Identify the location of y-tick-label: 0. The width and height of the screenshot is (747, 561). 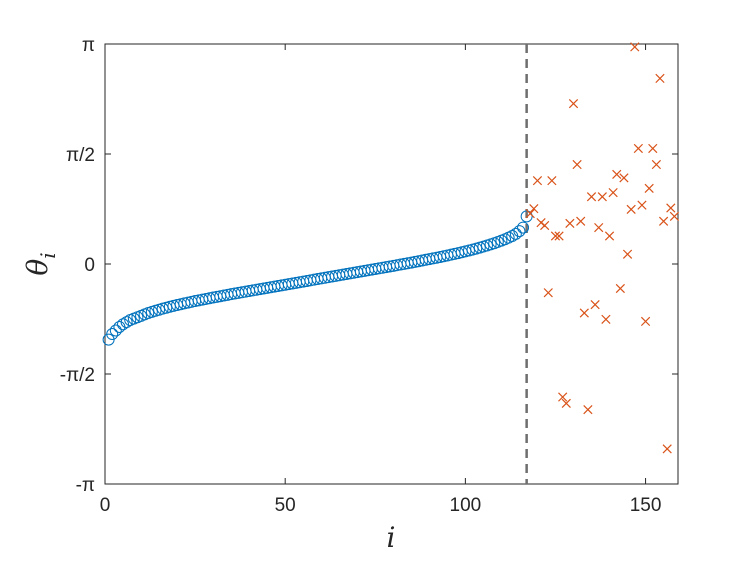
(89, 265).